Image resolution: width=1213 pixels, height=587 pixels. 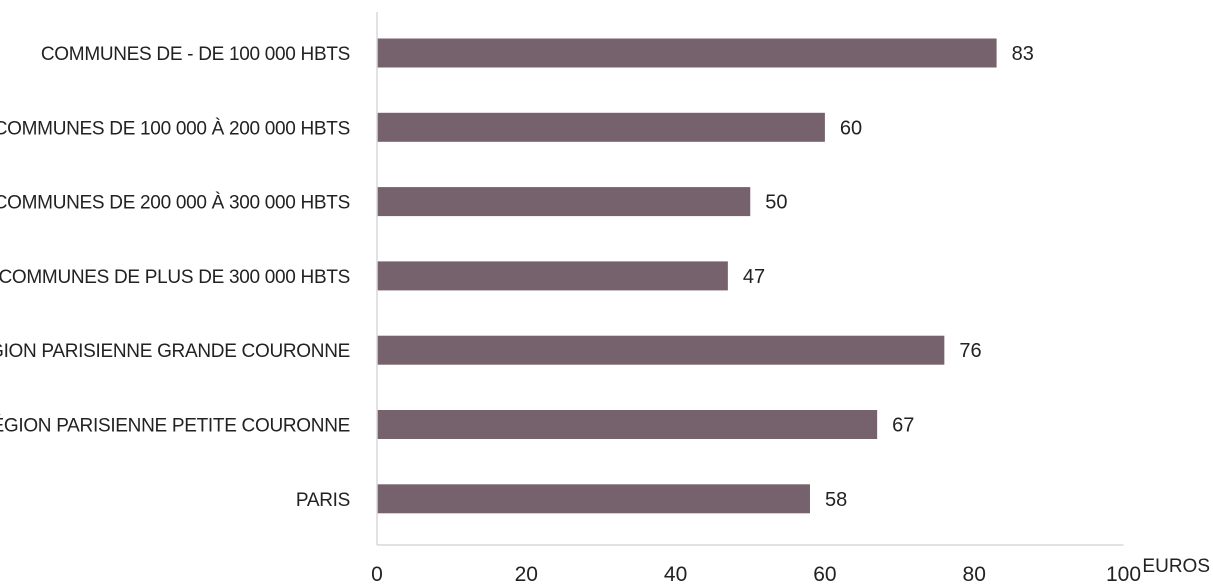 I want to click on category-label: COMMUNES DE - DE 100 000 HBTS, so click(x=195, y=54).